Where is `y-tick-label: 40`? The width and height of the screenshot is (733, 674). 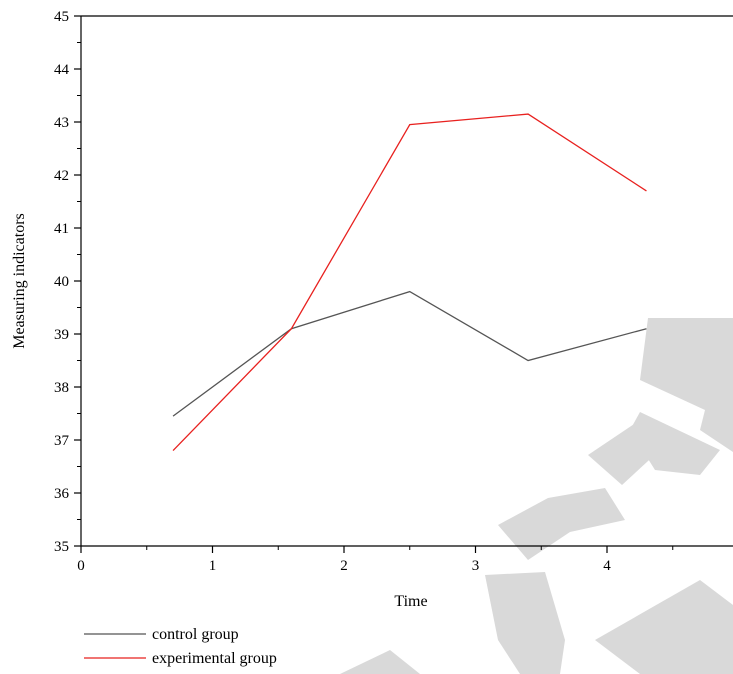
y-tick-label: 40 is located at coordinates (61, 282).